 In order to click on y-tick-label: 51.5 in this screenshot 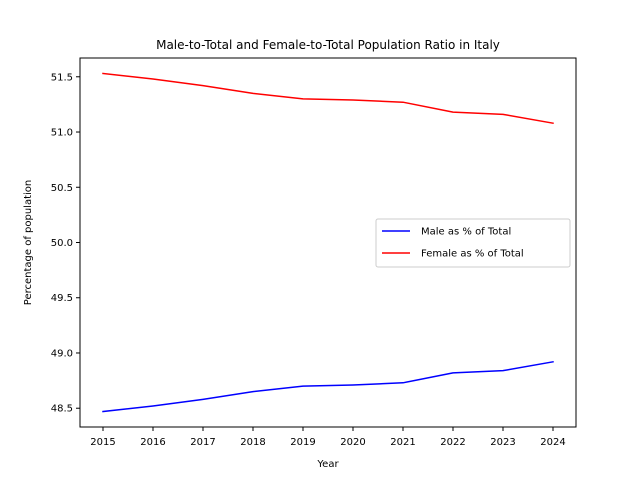, I will do `click(62, 77)`.